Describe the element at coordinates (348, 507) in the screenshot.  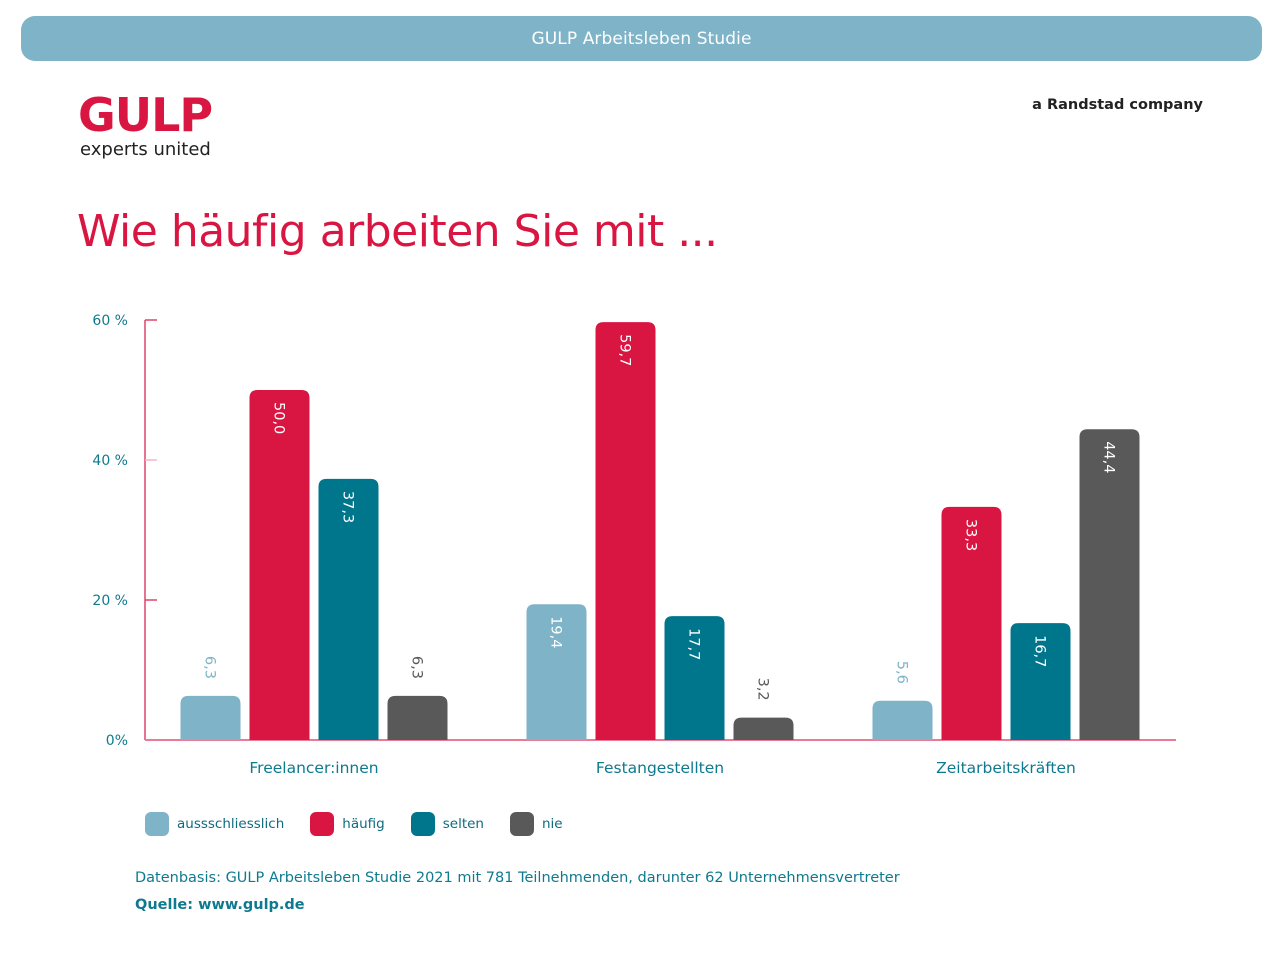
I see `bar-value-label: 37,3` at that location.